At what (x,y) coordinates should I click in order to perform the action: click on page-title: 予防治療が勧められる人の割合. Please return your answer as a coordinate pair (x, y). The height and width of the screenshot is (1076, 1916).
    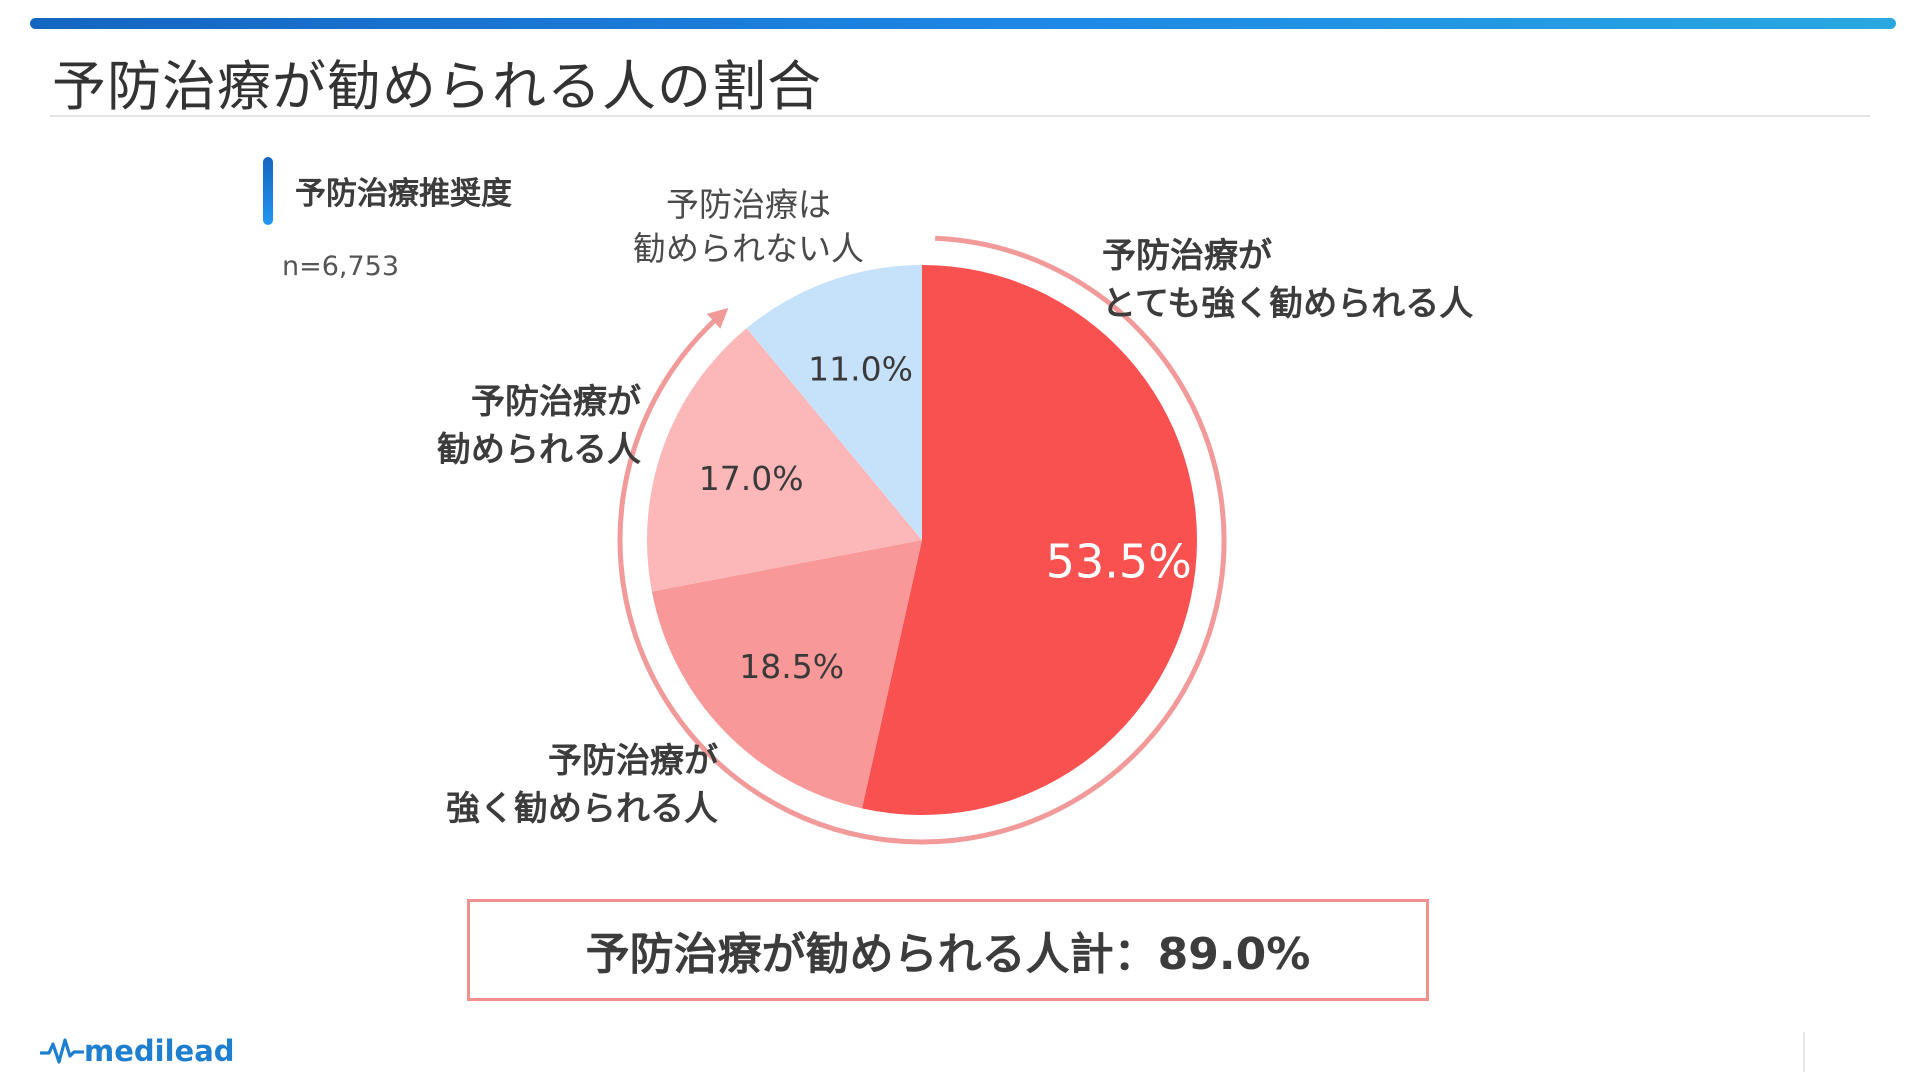
    Looking at the image, I should click on (437, 86).